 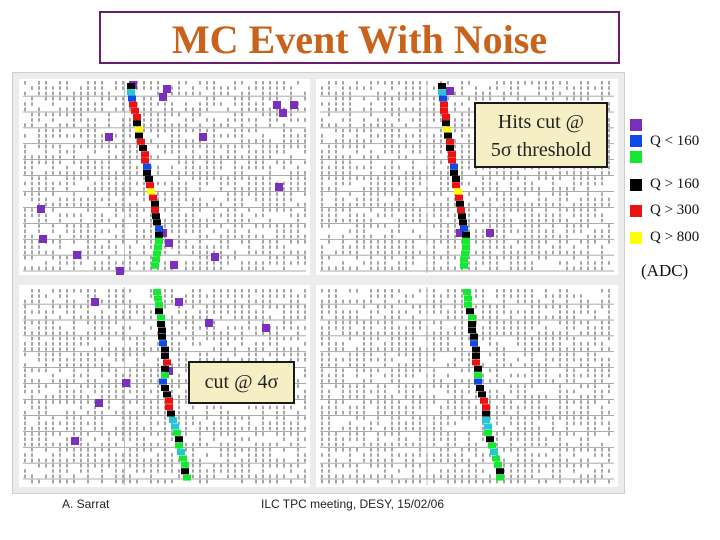 I want to click on cut-4sigma-label: cut @ 4σ, so click(x=241, y=382).